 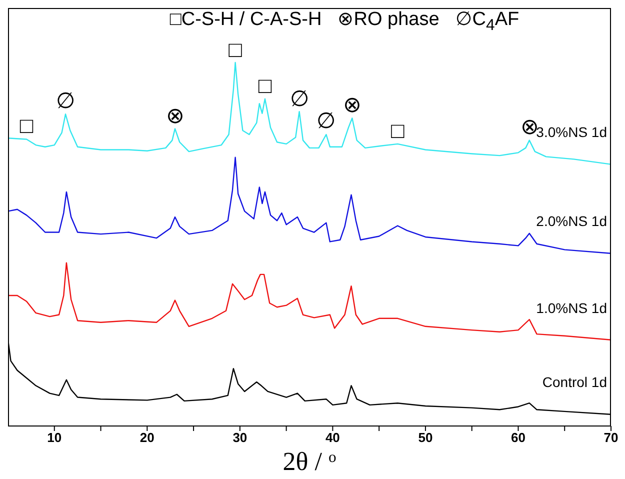 What do you see at coordinates (571, 132) in the screenshot?
I see `series-label: 3.0%NS 1d` at bounding box center [571, 132].